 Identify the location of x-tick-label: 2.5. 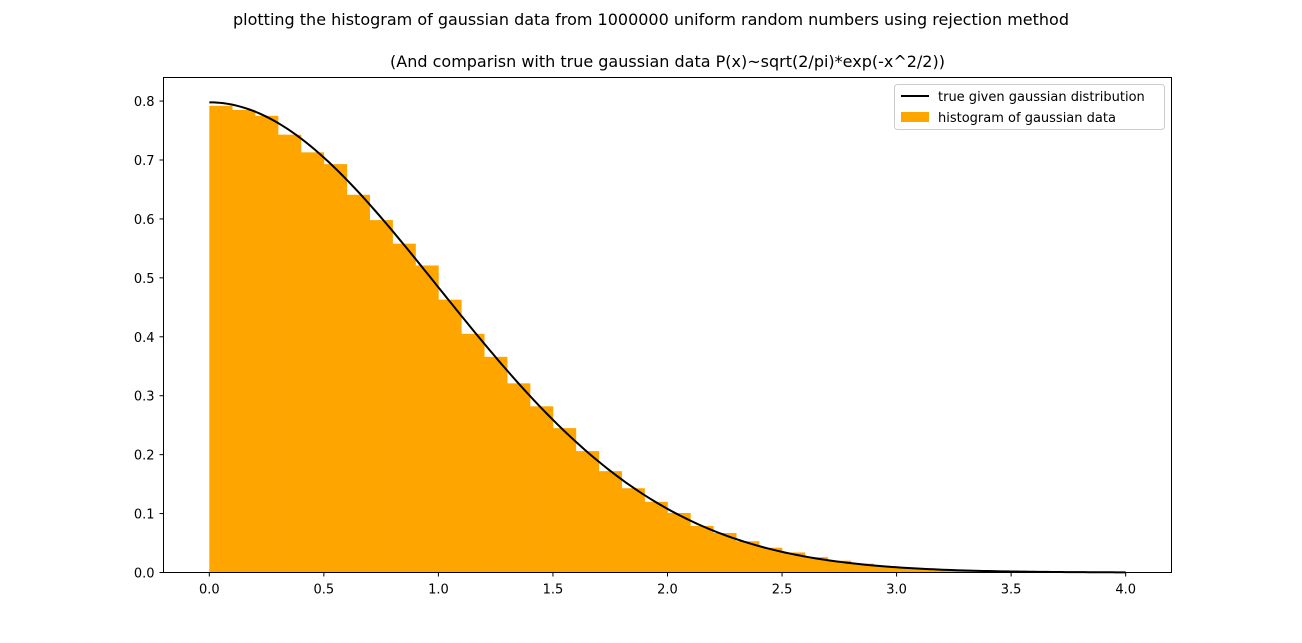
(782, 590).